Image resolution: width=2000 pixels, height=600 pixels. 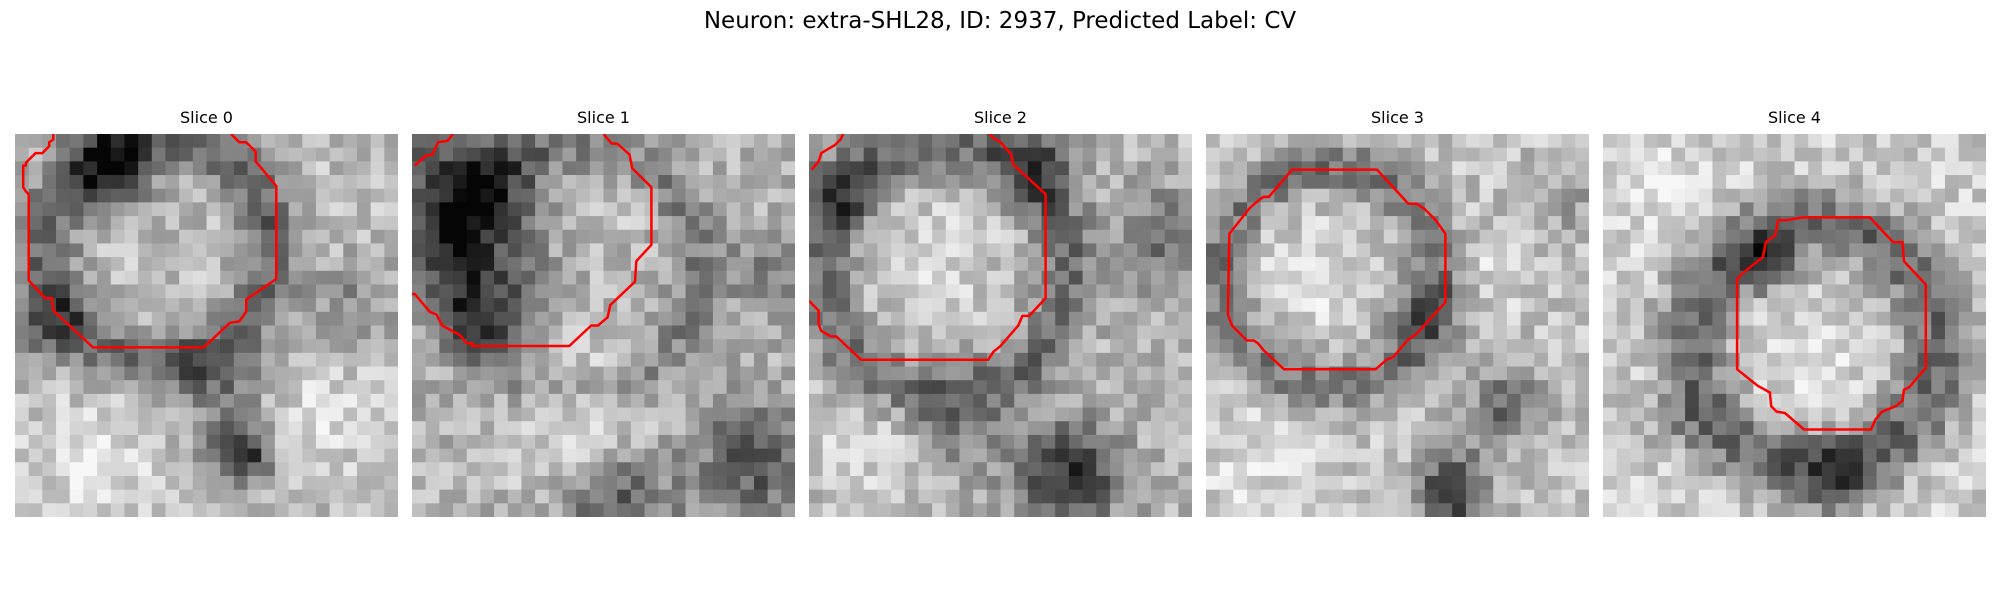 What do you see at coordinates (206, 117) in the screenshot?
I see `slice-title: Slice 0` at bounding box center [206, 117].